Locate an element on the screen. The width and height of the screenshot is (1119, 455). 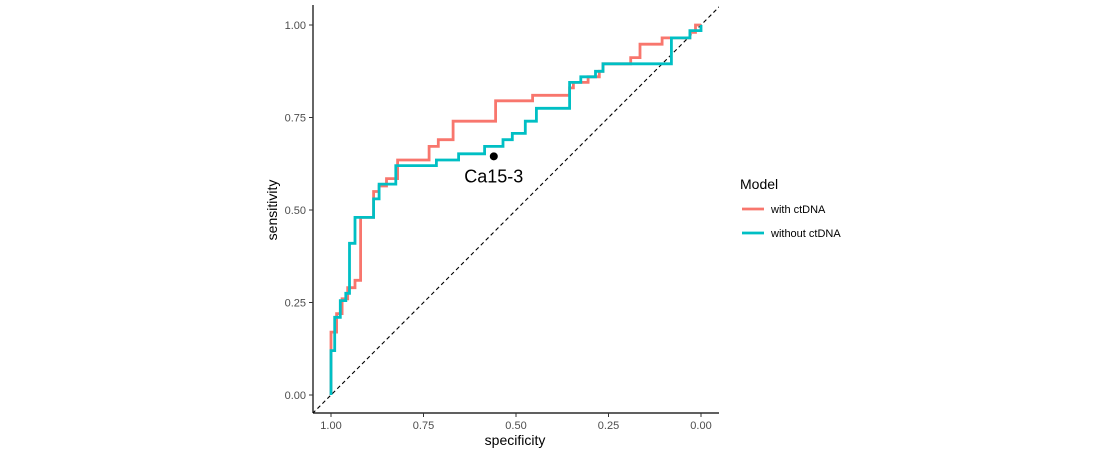
y-axis: 0.00 0.25 0.50 0.75 1.00 is located at coordinates (299, 209).